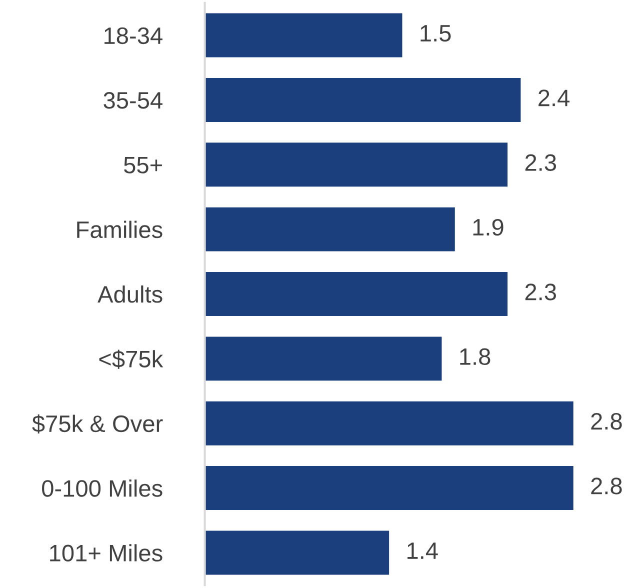 The image size is (636, 588). I want to click on y-tick-label: Adults, so click(130, 294).